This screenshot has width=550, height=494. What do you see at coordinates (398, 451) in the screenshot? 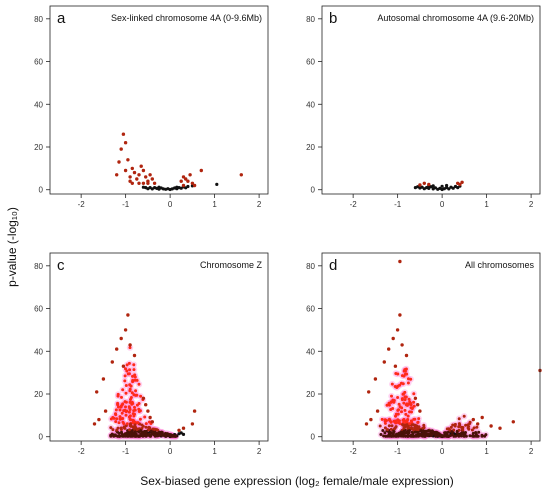
I see `x-tick-label: -1` at bounding box center [398, 451].